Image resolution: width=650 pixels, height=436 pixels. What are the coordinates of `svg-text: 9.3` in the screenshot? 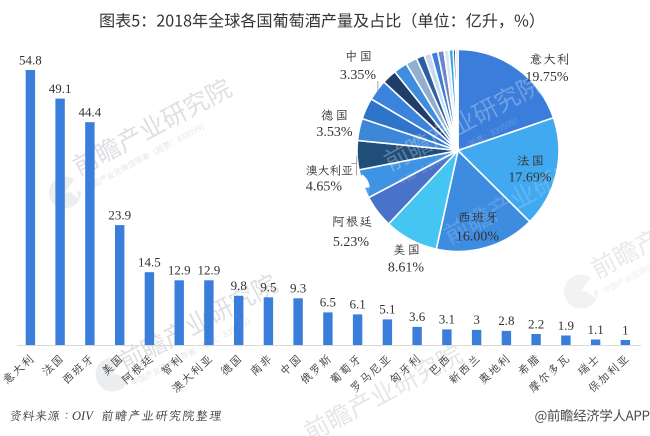 It's located at (298, 288).